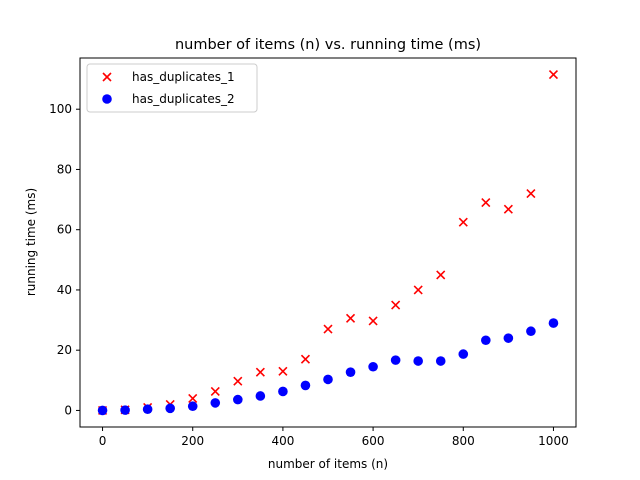 This screenshot has height=480, width=640. I want to click on y-tick-label: 0, so click(68, 410).